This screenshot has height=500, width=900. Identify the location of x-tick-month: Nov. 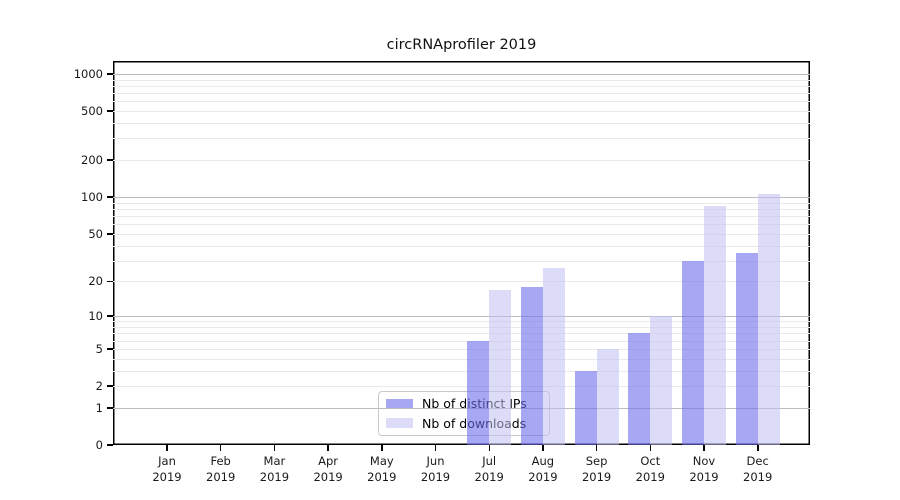
(704, 461).